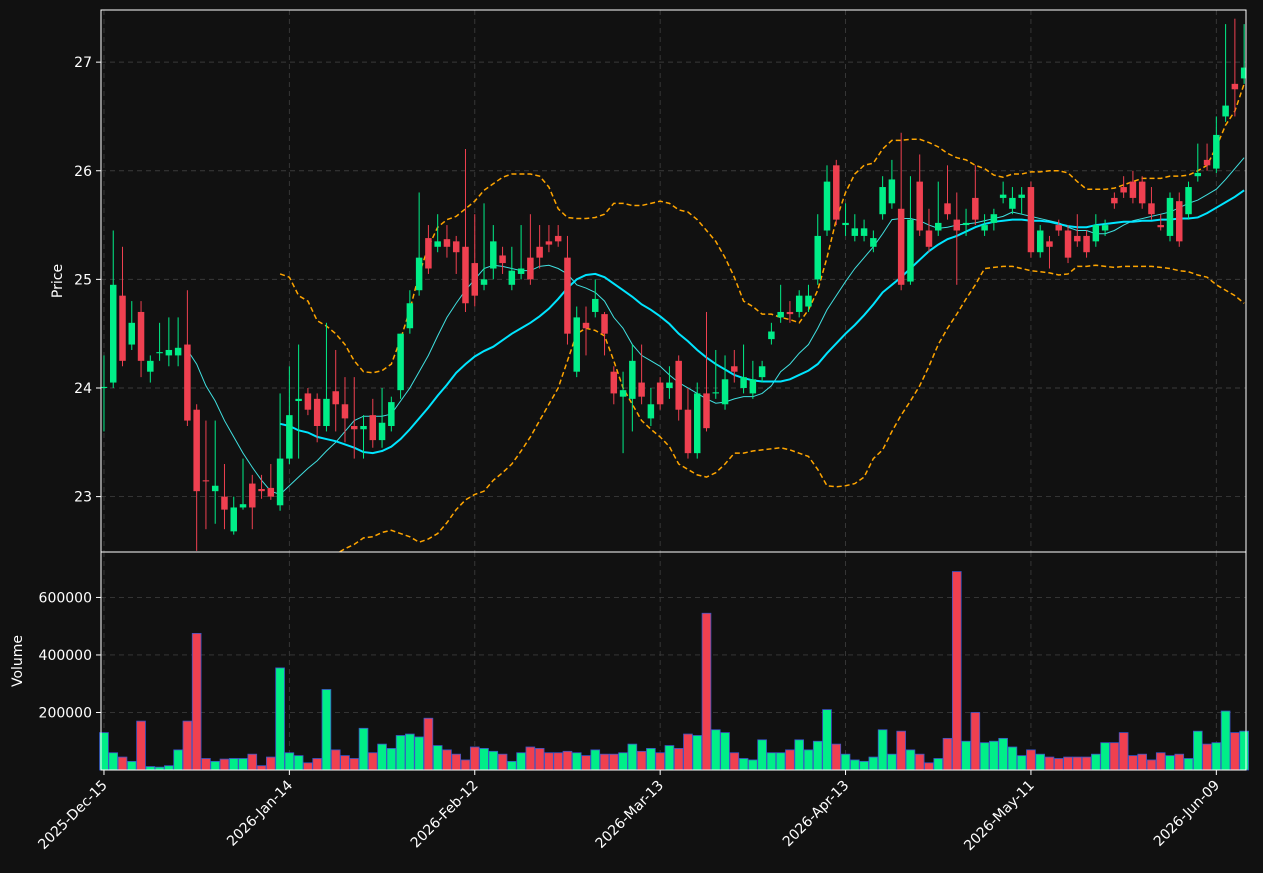  I want to click on y-tick-label: 600000, so click(65, 598).